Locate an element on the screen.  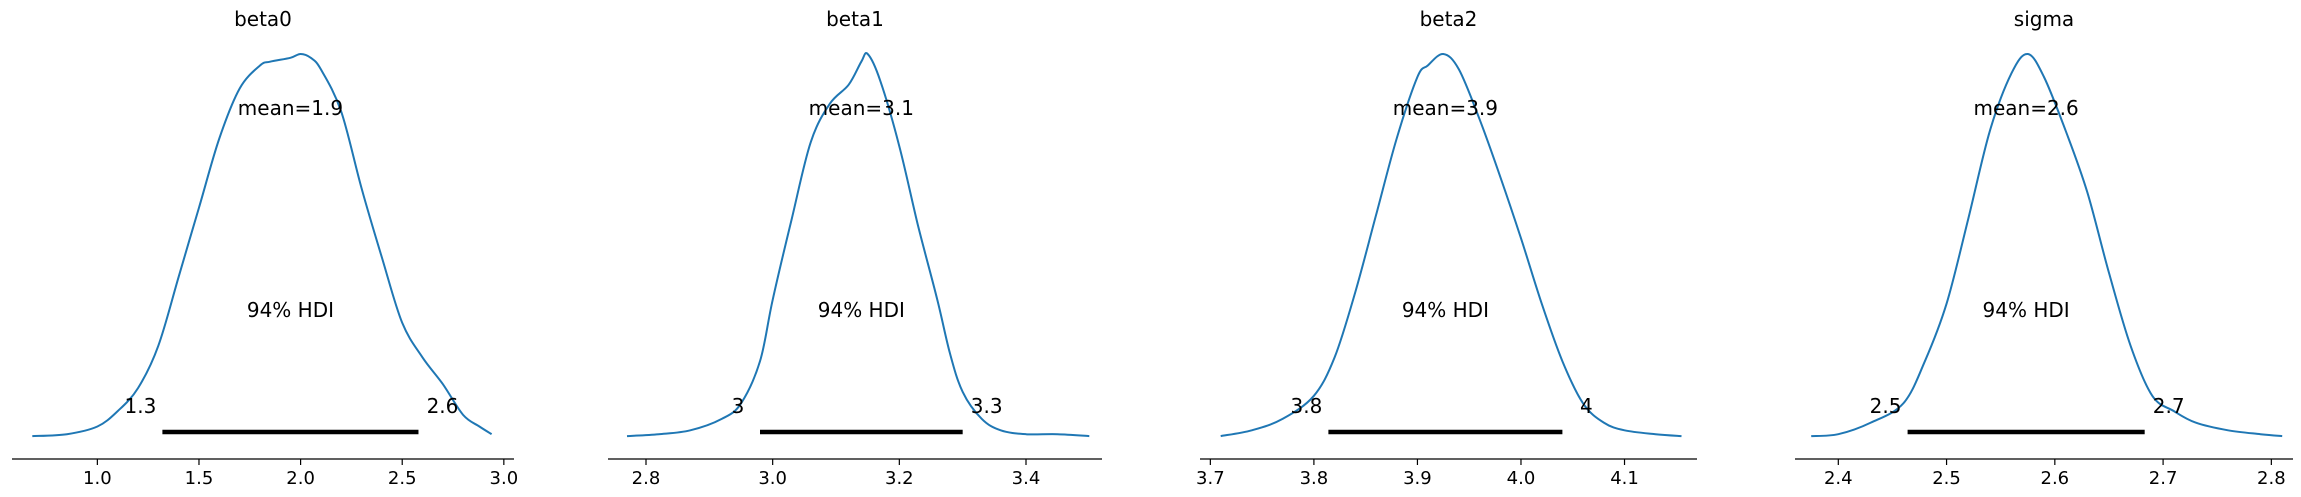
hdi-low-label: 3.8 is located at coordinates (1306, 406).